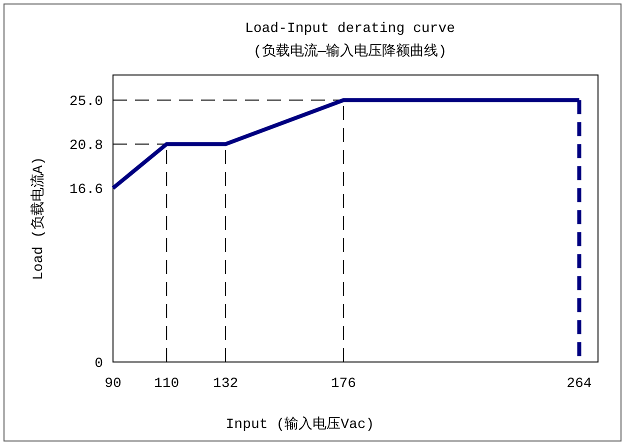 The image size is (626, 446). I want to click on x-tick-label: 176, so click(343, 384).